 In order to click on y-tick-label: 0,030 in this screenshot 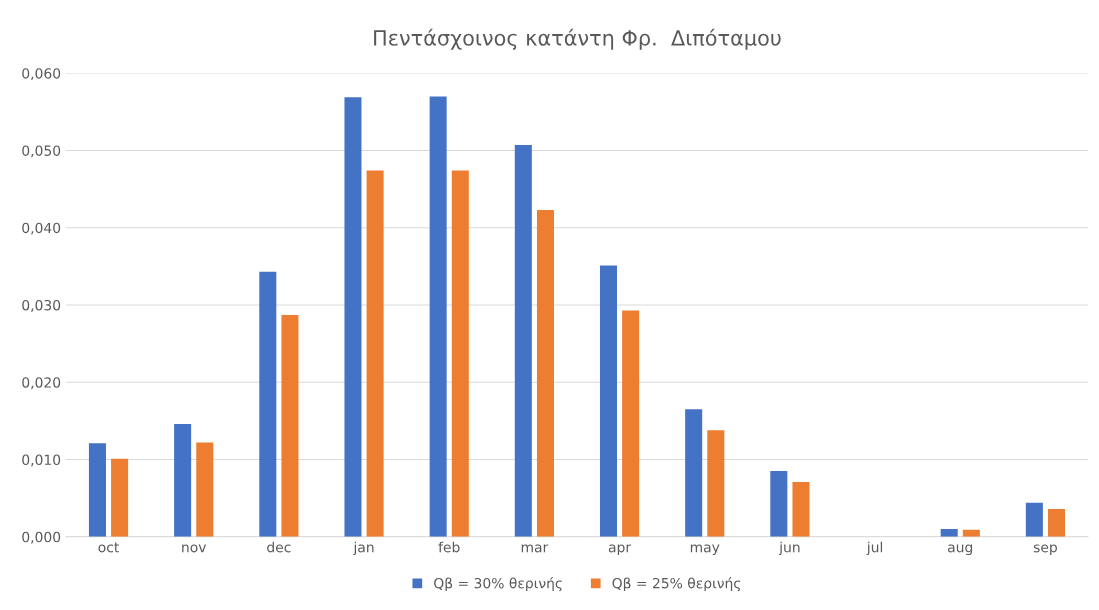, I will do `click(41, 305)`.